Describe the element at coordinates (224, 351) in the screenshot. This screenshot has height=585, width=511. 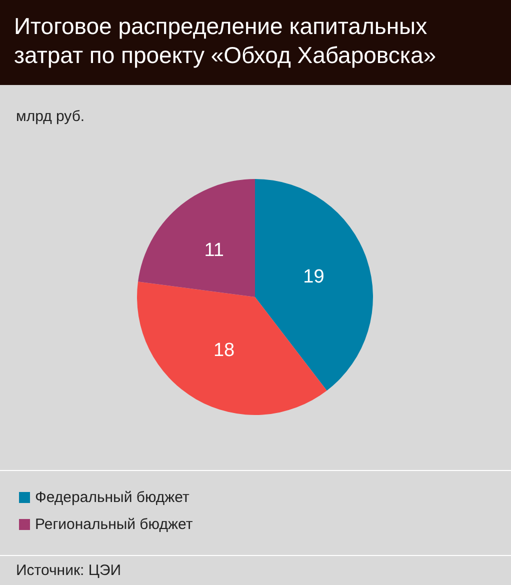
I see `data-label: 18` at that location.